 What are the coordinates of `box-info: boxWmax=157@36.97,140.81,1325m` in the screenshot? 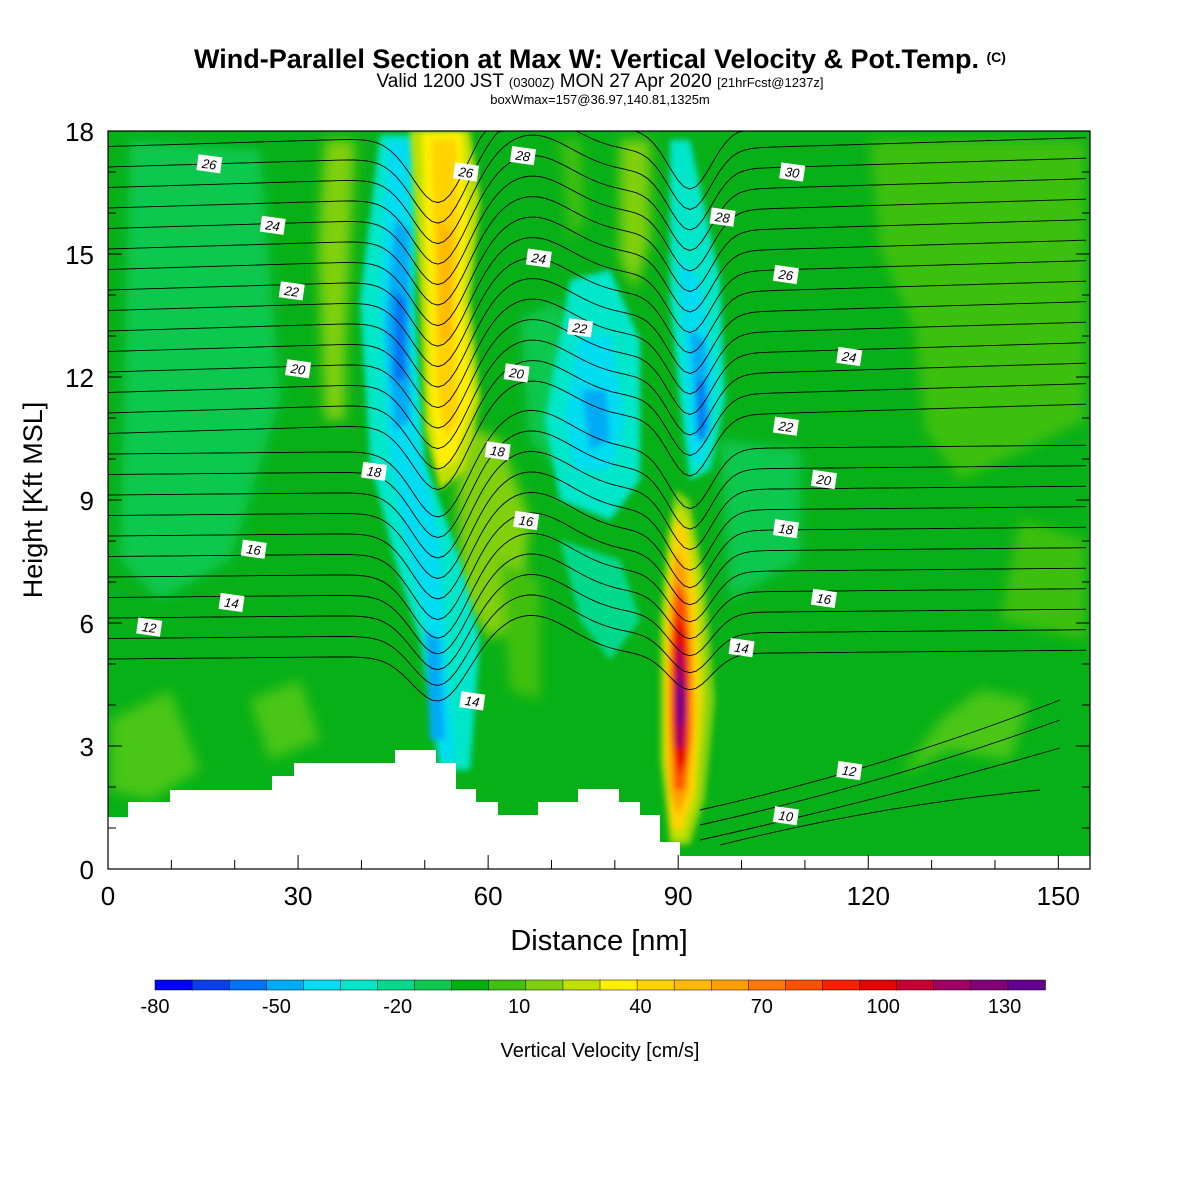 It's located at (600, 99).